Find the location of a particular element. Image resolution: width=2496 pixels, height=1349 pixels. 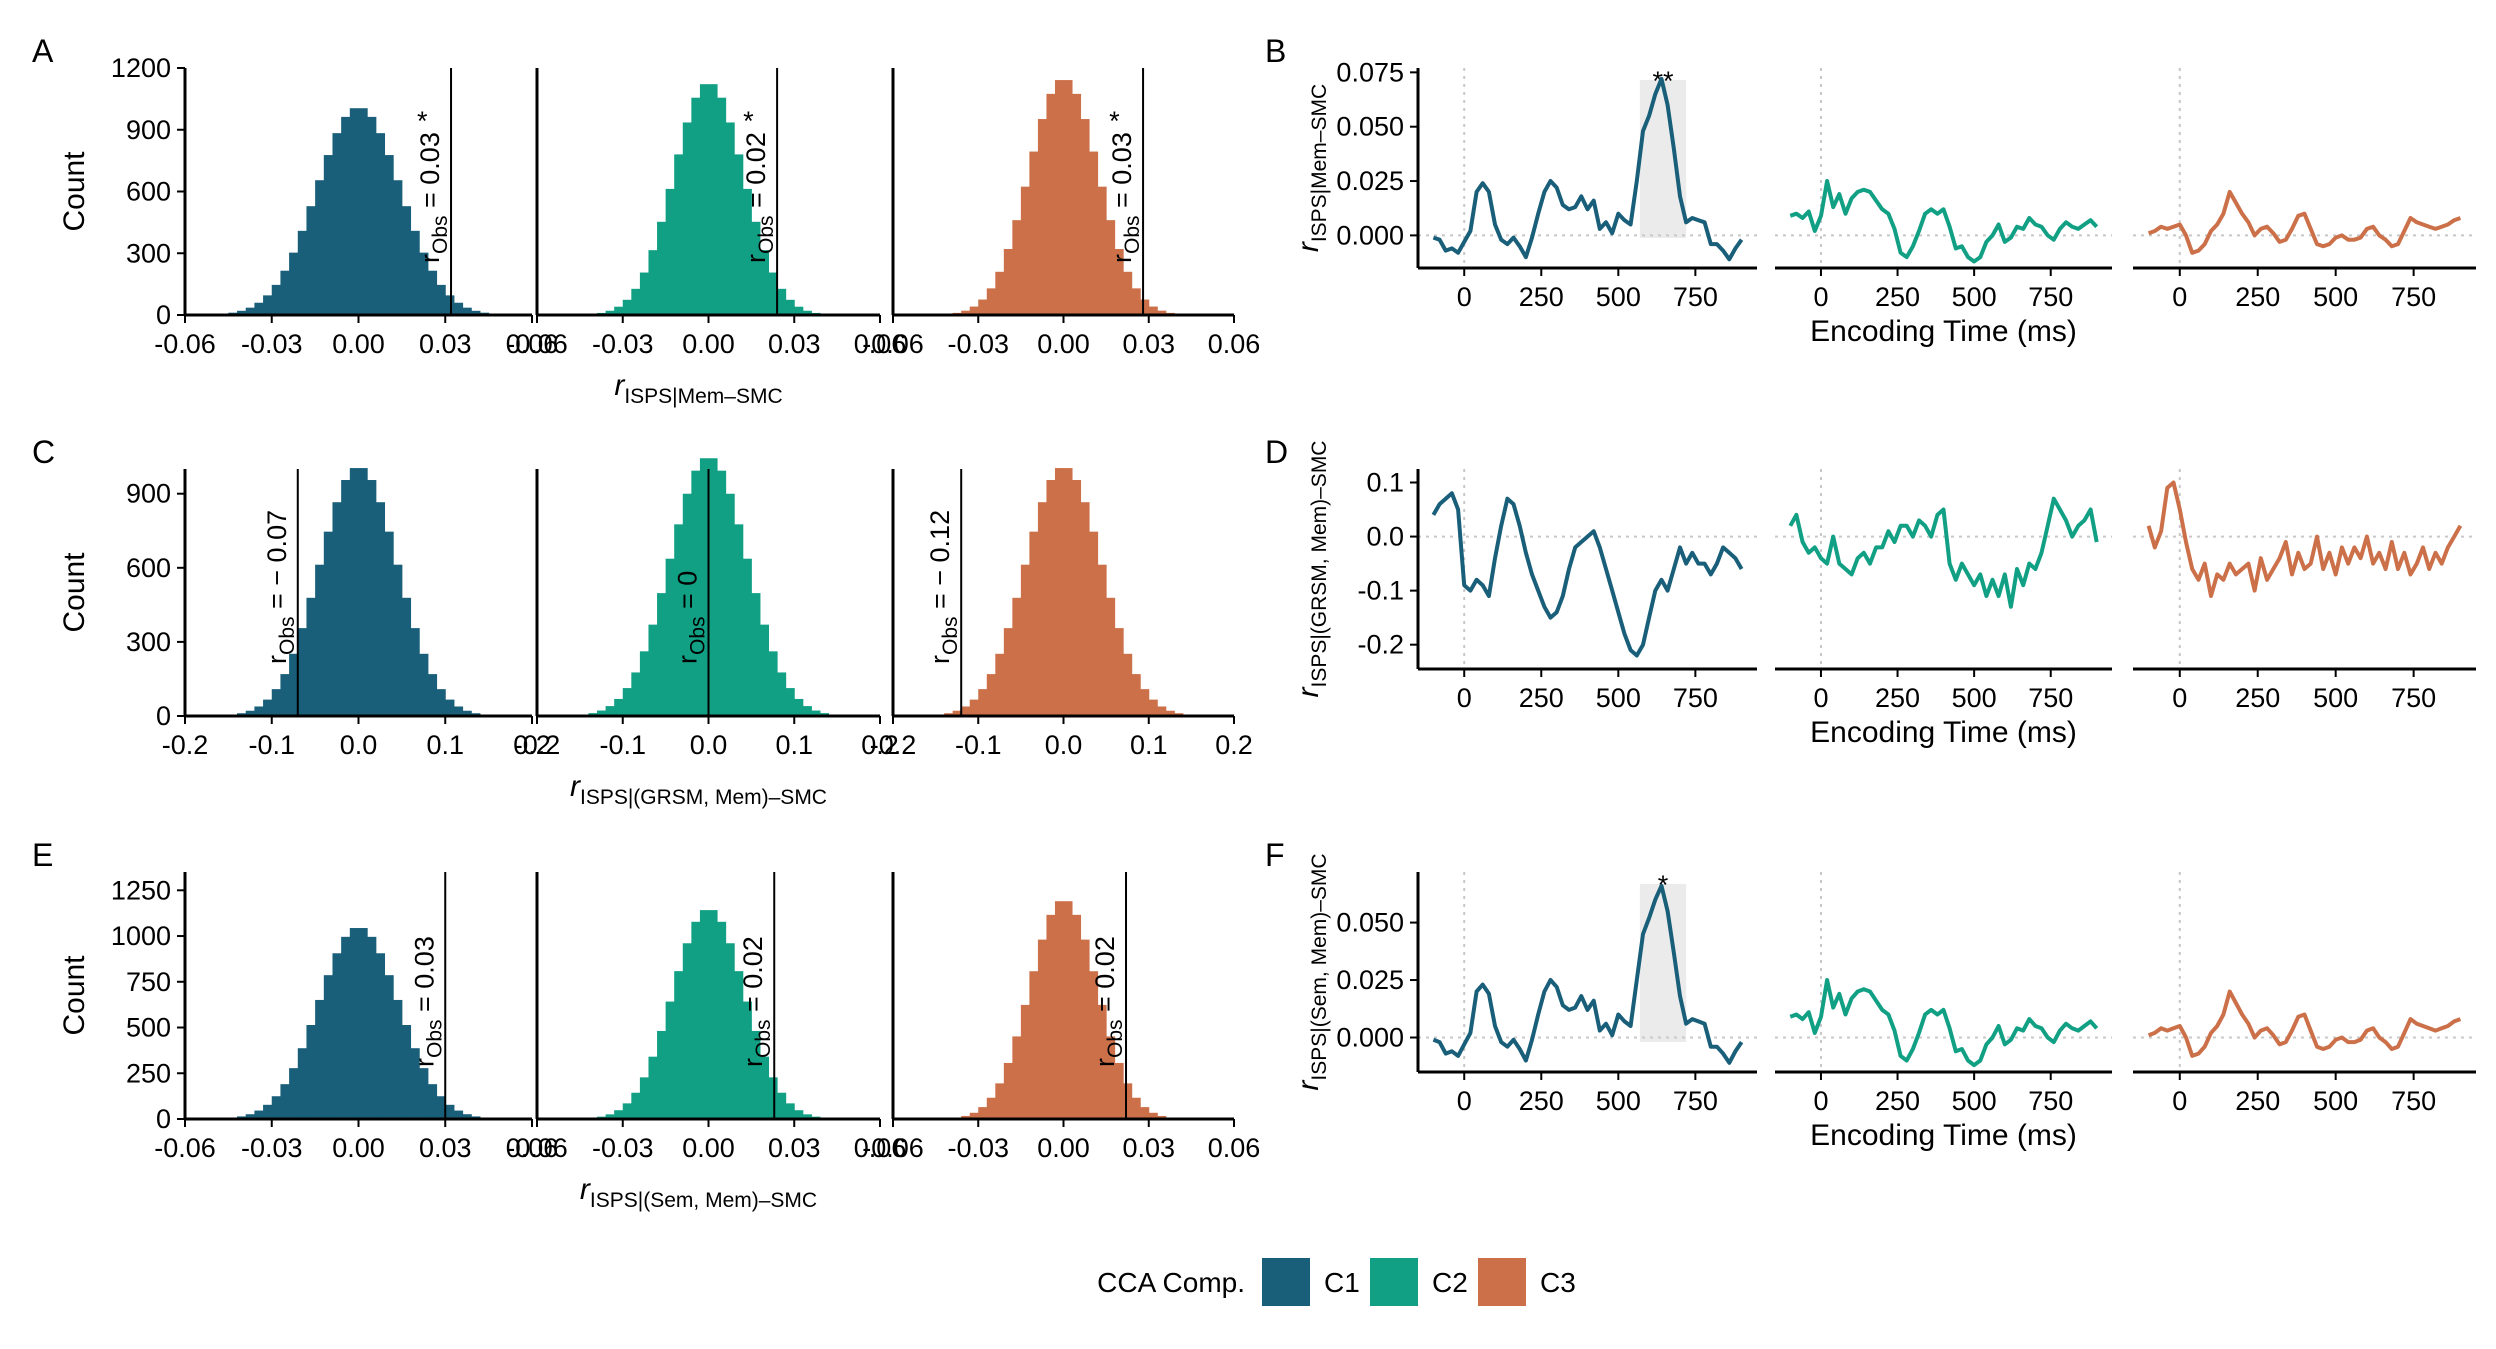

histogram-e-c1 is located at coordinates (359, 1023).